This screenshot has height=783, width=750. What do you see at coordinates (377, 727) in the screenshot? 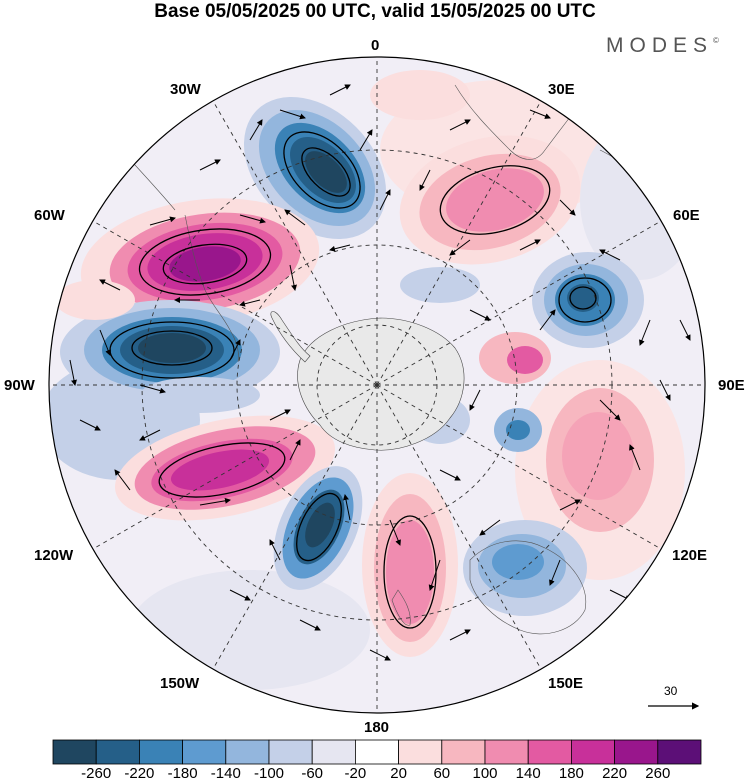
I see `label-lon-180: 180` at bounding box center [377, 727].